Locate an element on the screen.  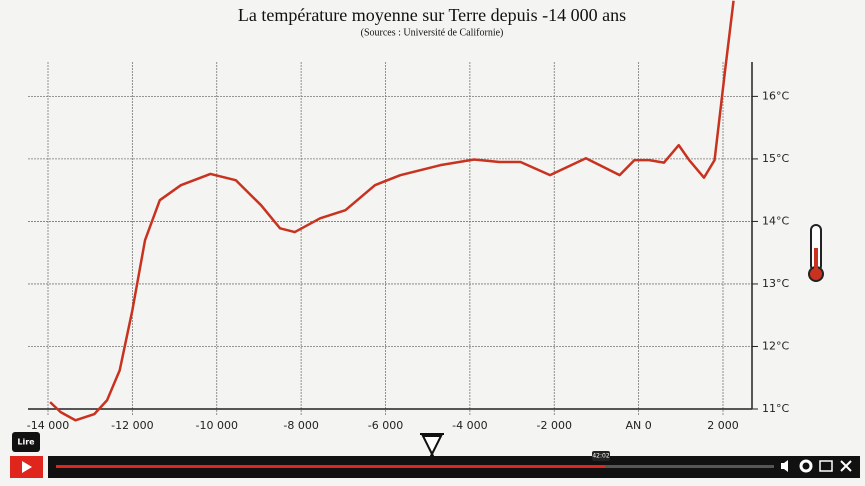
y-tick-label: 14°C is located at coordinates (775, 220).